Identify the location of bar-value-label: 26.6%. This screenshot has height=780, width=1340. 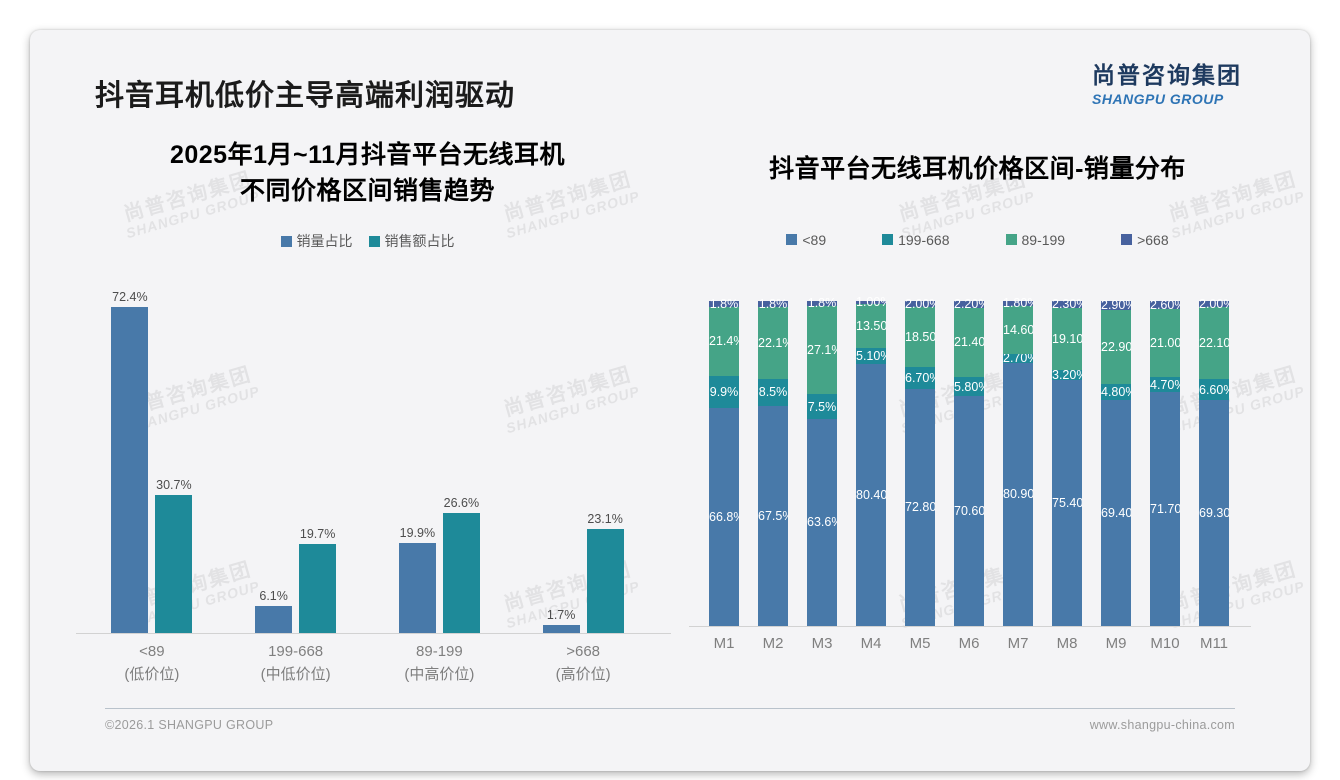
(461, 503).